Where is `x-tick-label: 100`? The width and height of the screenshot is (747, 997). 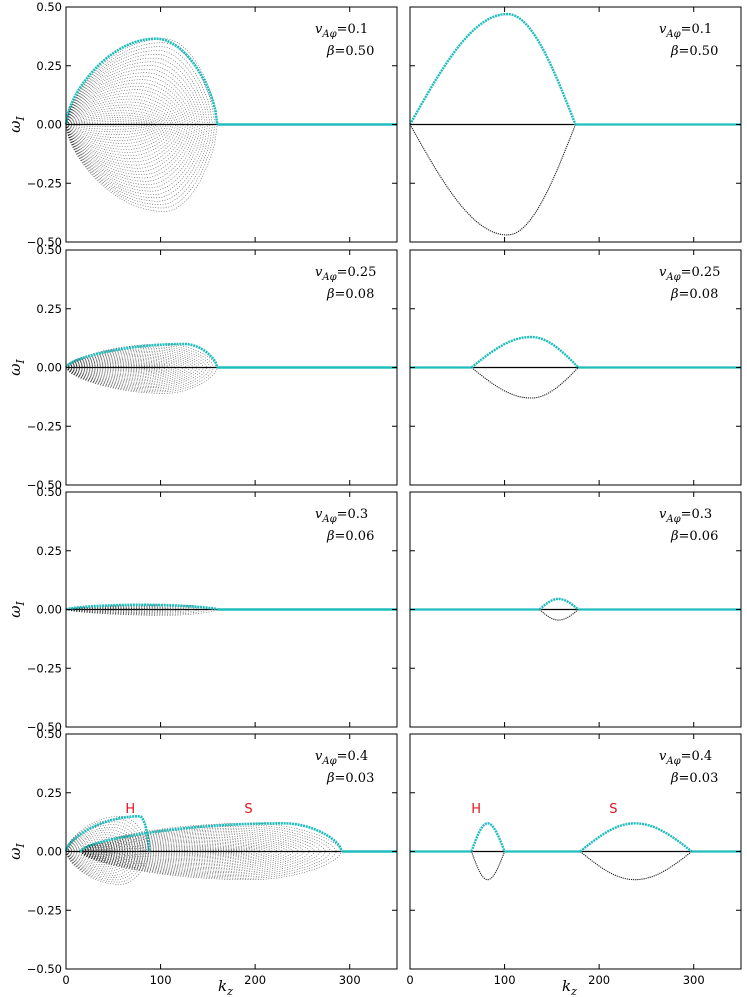 x-tick-label: 100 is located at coordinates (161, 980).